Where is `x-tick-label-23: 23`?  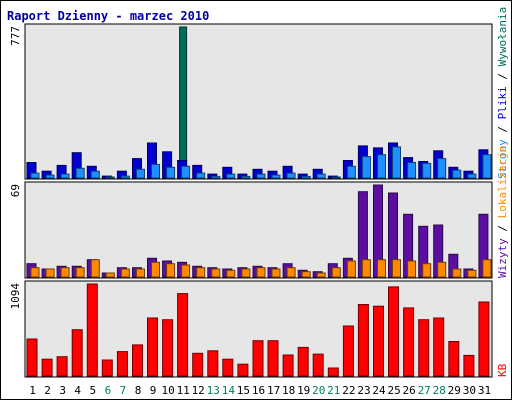
x-tick-label-23: 23 is located at coordinates (363, 390).